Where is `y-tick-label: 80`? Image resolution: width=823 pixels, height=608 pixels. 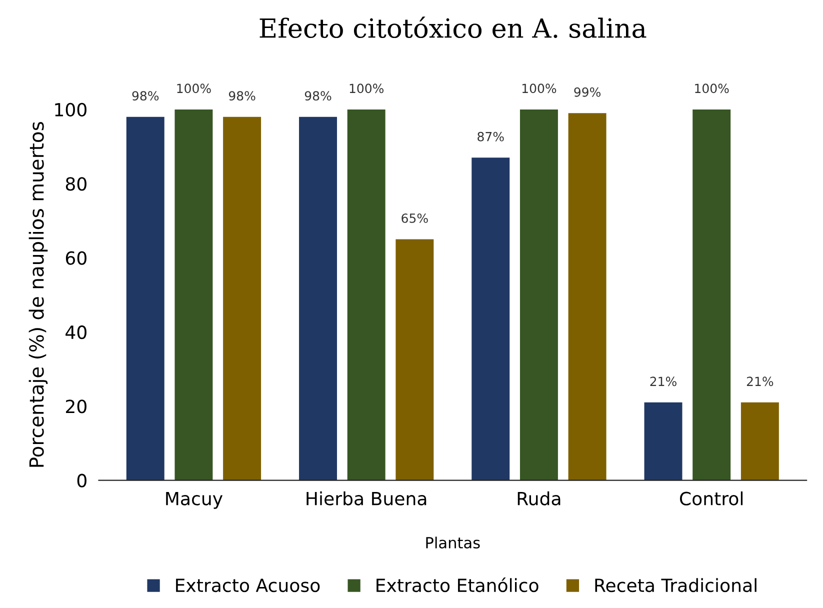
y-tick-label: 80 is located at coordinates (76, 184).